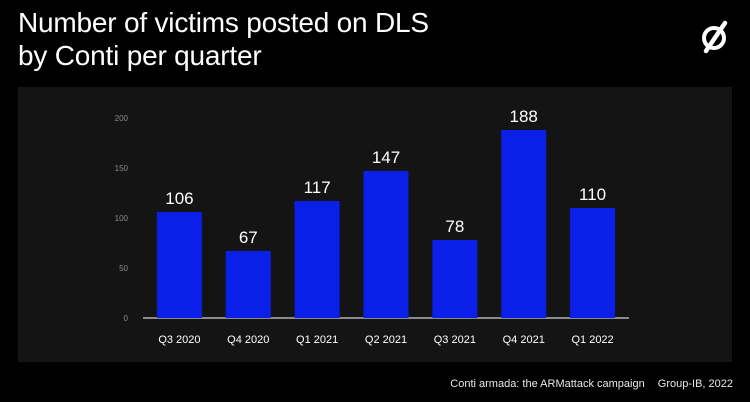 The image size is (750, 402). Describe the element at coordinates (386, 340) in the screenshot. I see `x-tick-label: Q2 2021` at that location.